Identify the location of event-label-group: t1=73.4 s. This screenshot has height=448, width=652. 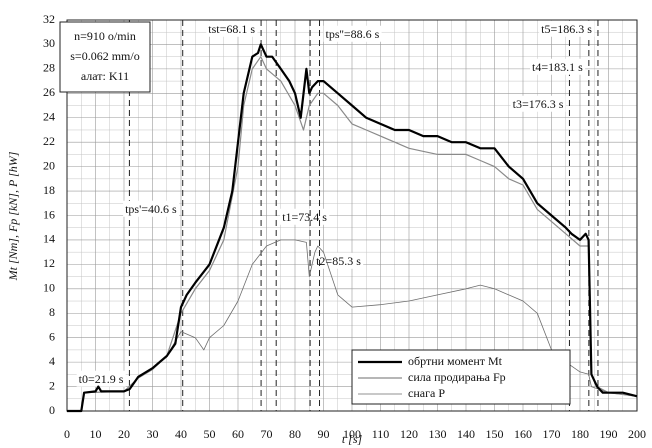
(305, 216).